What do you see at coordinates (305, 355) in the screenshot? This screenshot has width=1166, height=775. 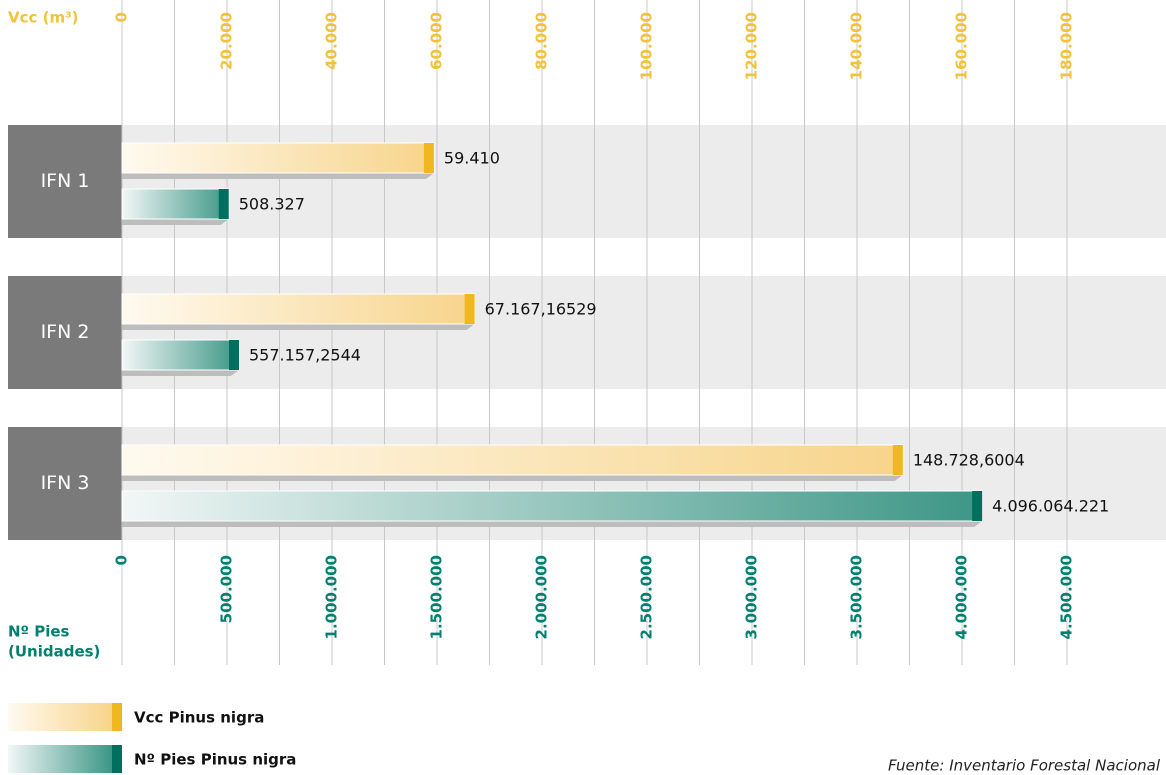 I see `value-label: 557.157,2544` at bounding box center [305, 355].